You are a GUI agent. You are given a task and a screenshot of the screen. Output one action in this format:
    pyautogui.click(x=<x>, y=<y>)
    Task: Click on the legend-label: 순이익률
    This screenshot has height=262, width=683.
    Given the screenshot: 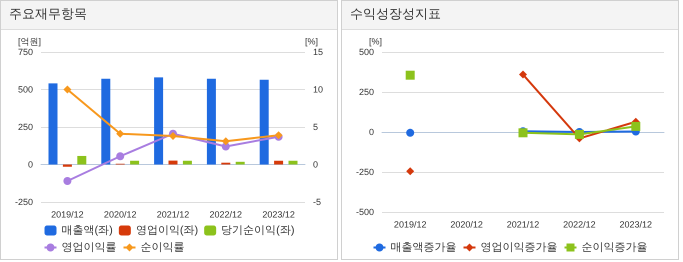 What is the action you would take?
    pyautogui.click(x=162, y=248)
    